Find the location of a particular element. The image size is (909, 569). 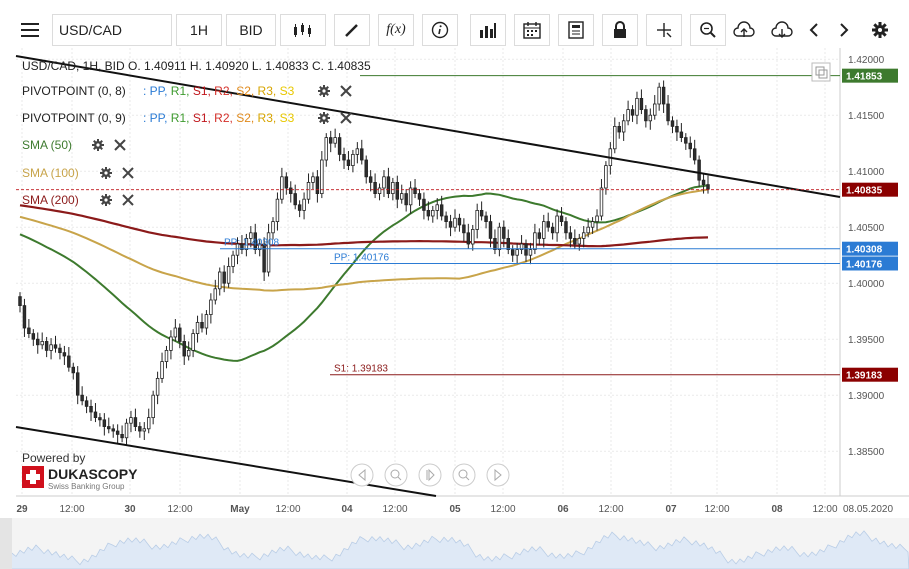

zoom-search-icon is located at coordinates (708, 30).